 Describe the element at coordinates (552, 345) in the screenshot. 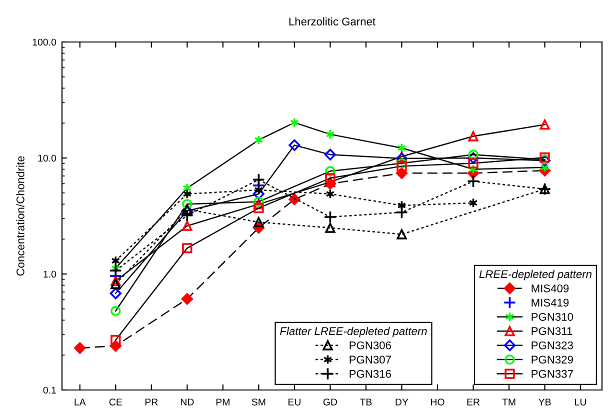

I see `legend-label: PGN323` at that location.